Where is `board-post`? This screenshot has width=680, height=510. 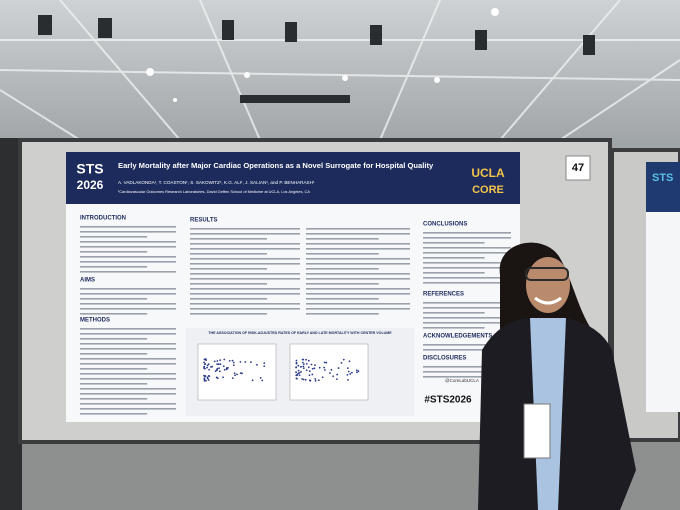
board-post is located at coordinates (11, 324).